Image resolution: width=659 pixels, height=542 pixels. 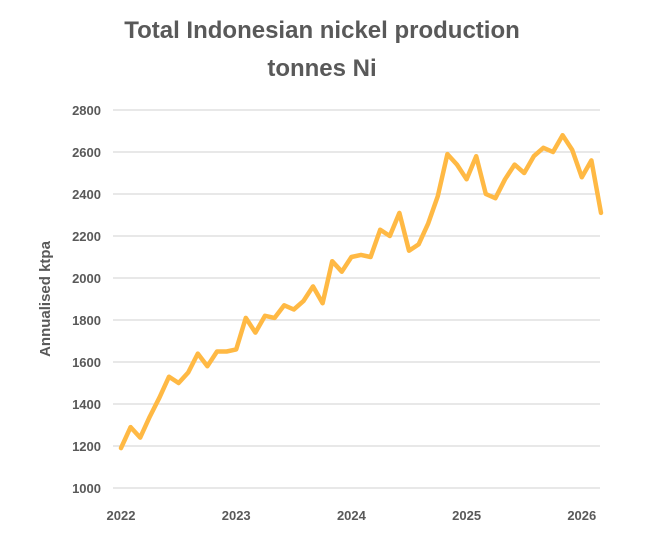 I want to click on y-axis-label: Annualised ktpa, so click(x=45, y=298).